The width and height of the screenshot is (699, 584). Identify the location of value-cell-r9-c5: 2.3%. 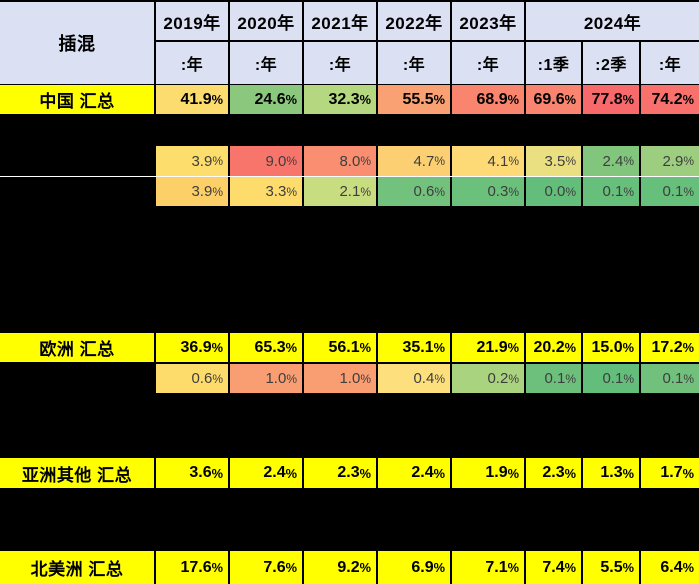
(553, 473).